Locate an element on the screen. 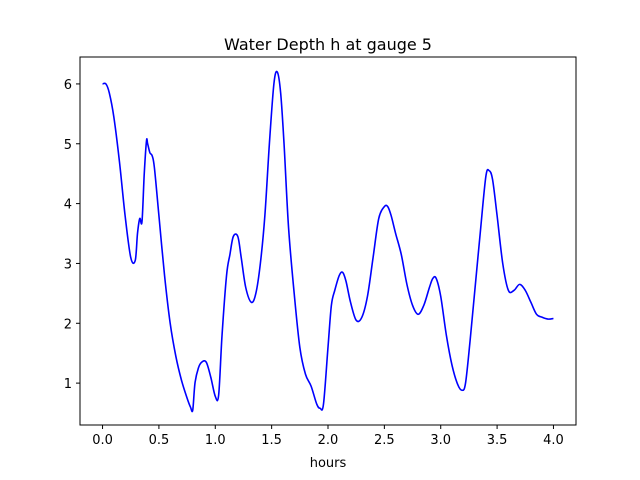 The image size is (640, 480). x-tick-label: 4.0 is located at coordinates (553, 440).